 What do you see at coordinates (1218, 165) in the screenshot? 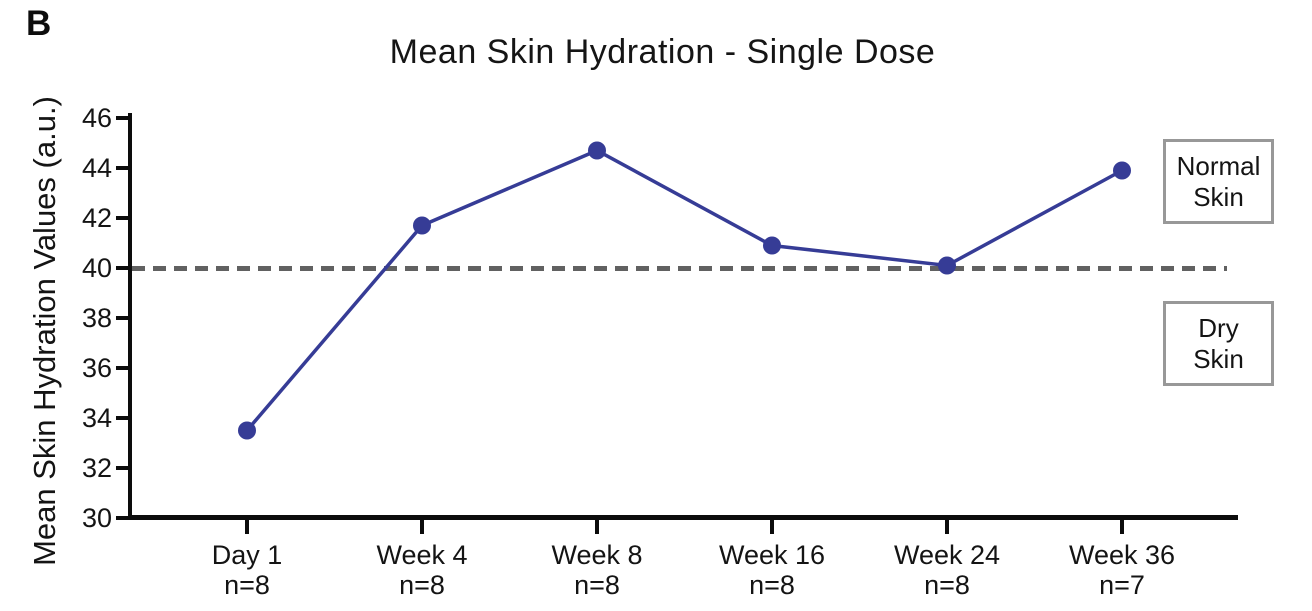
I see `normal-skin-label-line1: Normal` at bounding box center [1218, 165].